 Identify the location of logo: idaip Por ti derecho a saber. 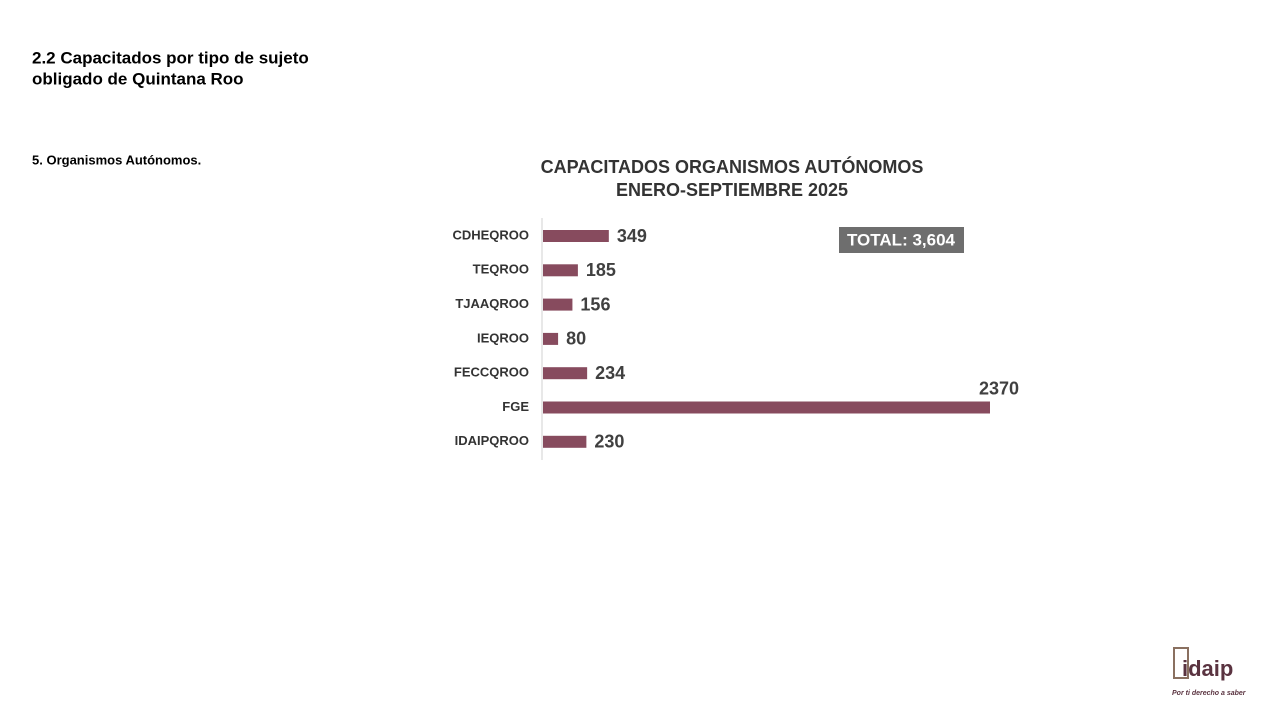
(1209, 672).